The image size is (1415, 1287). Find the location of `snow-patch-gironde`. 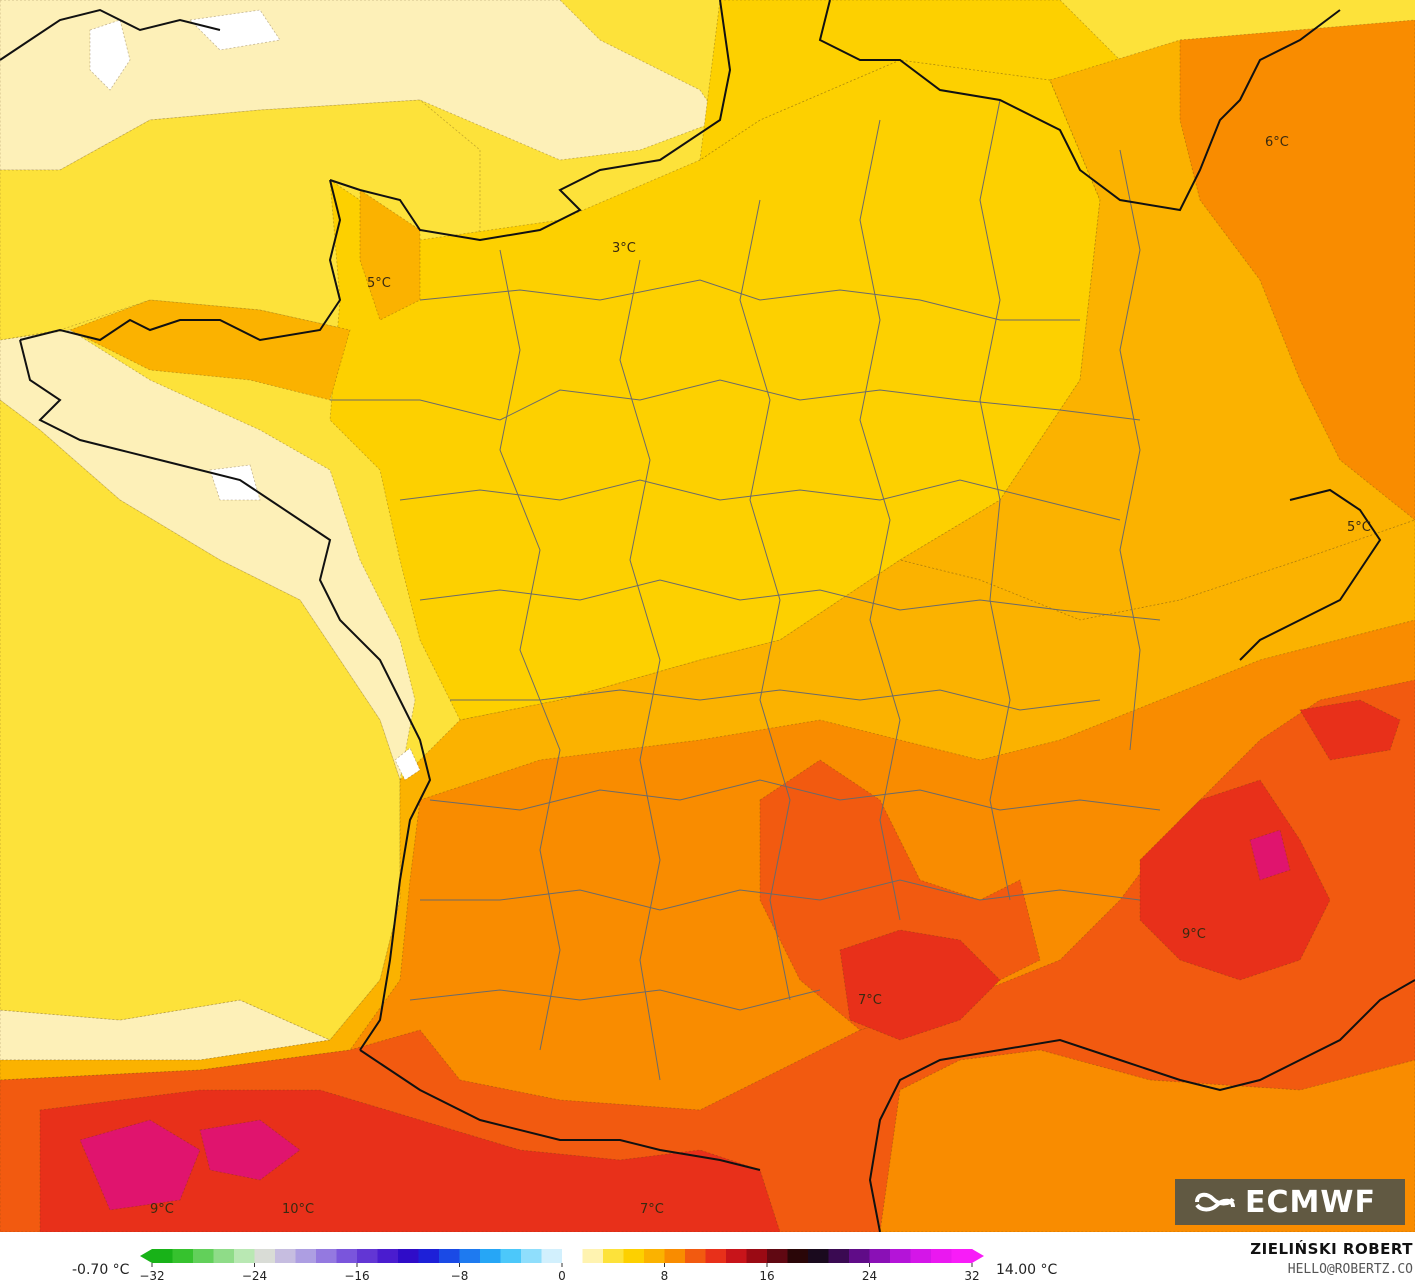

snow-patch-gironde is located at coordinates (407, 764).